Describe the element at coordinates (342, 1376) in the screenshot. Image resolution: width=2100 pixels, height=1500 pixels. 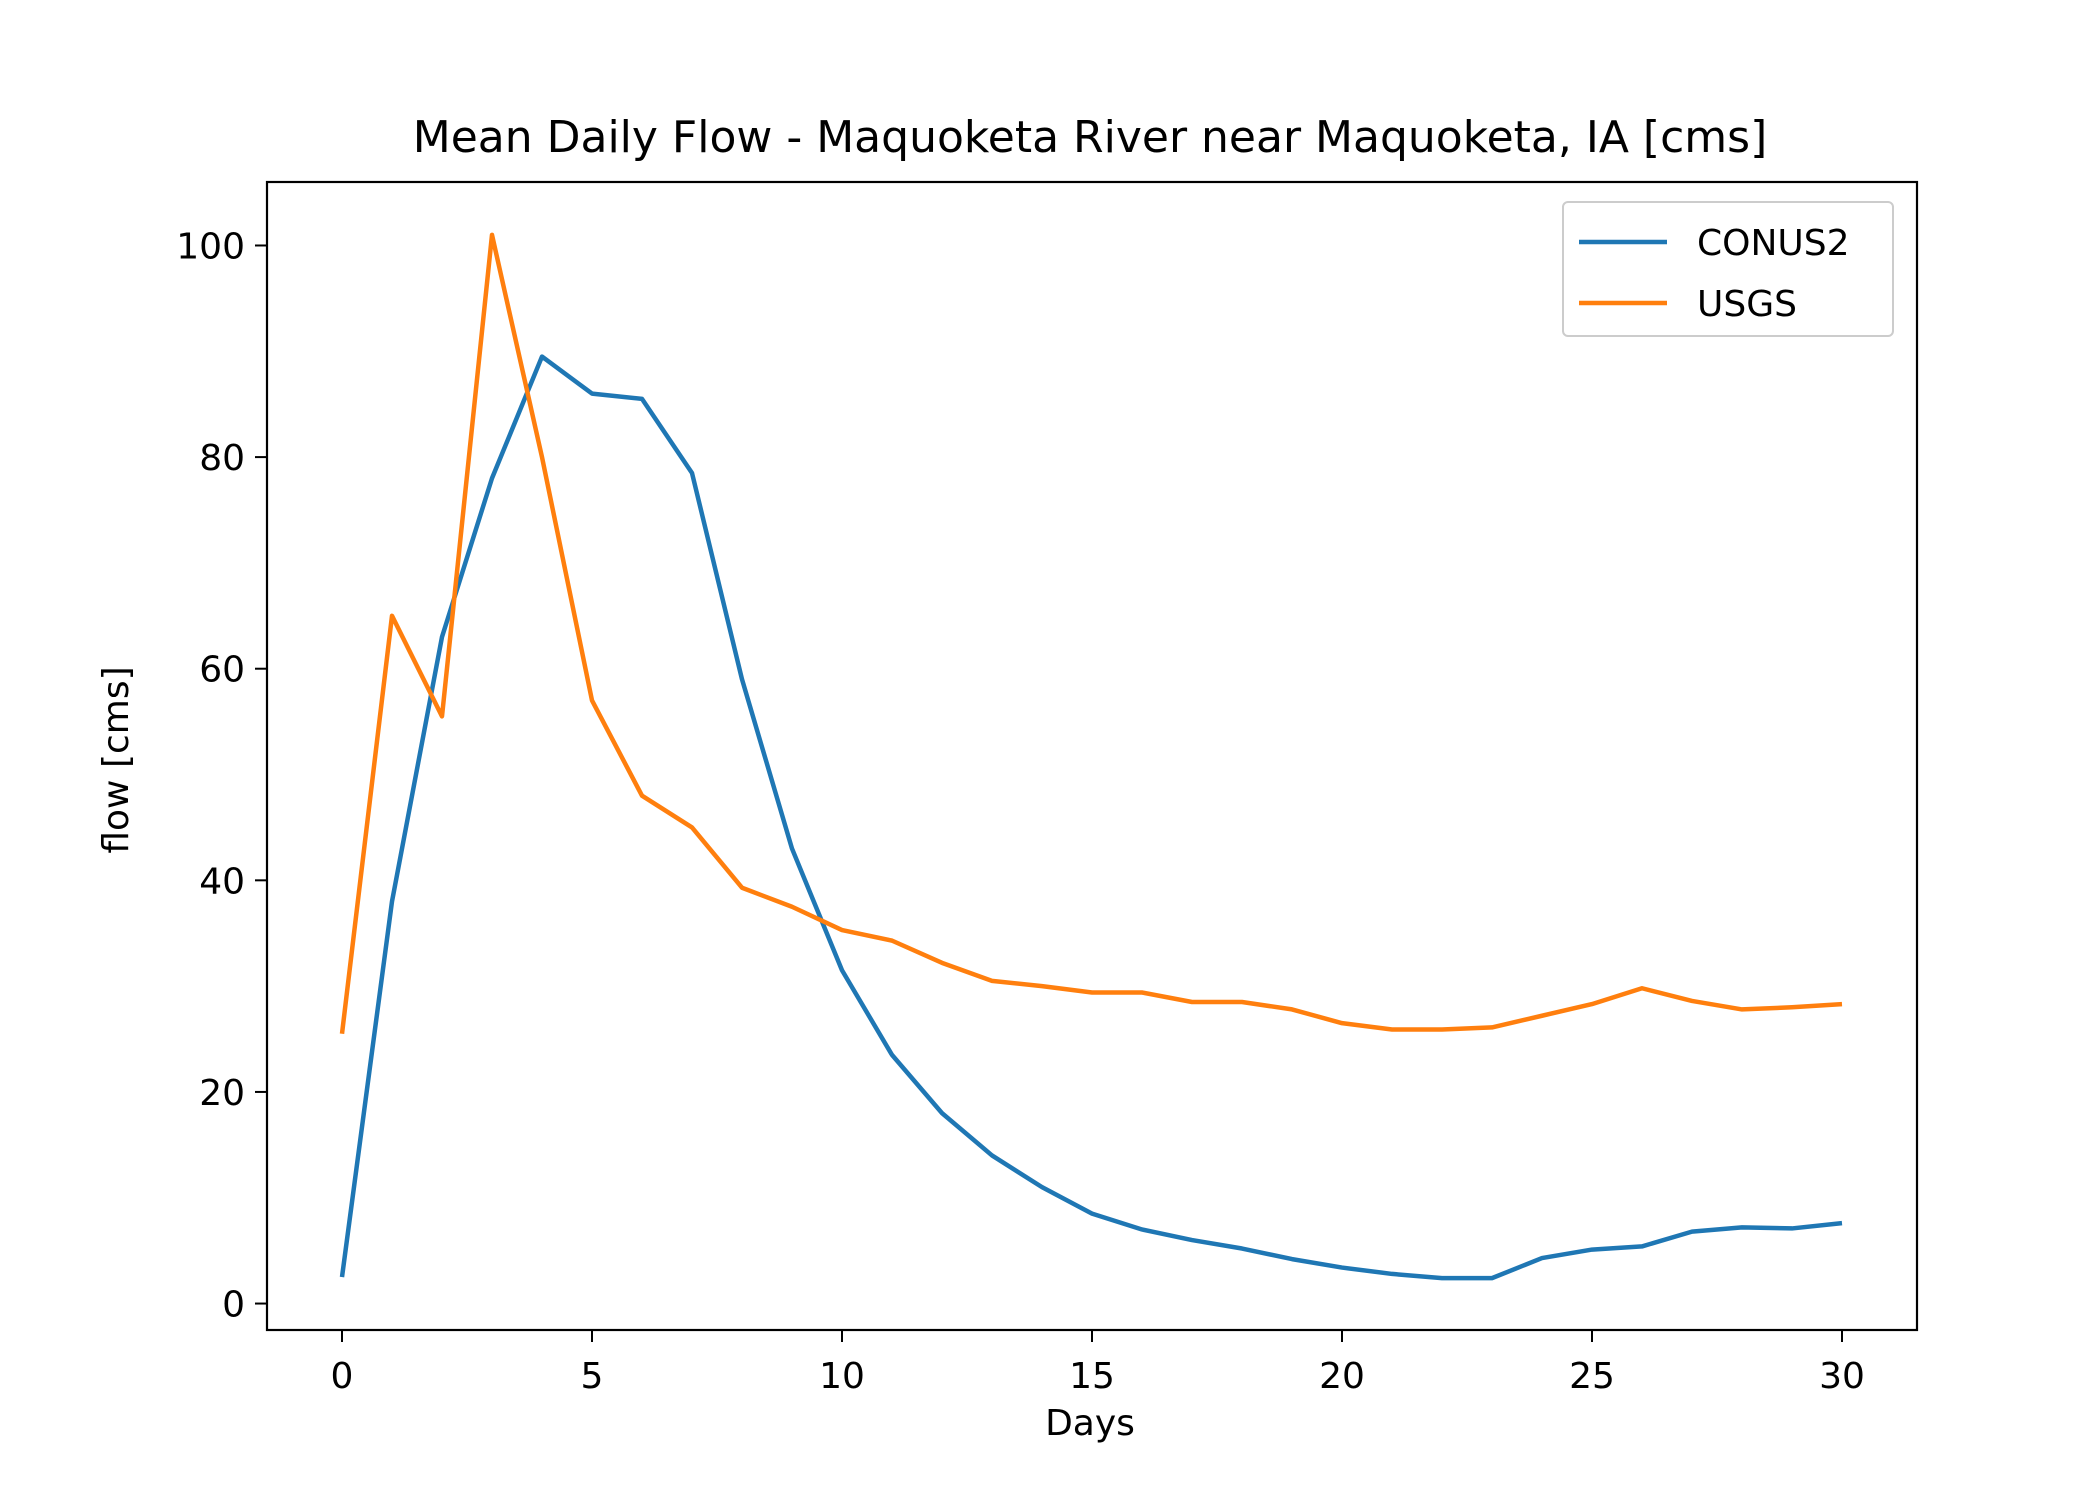
I see `x-tick-label: 0` at that location.